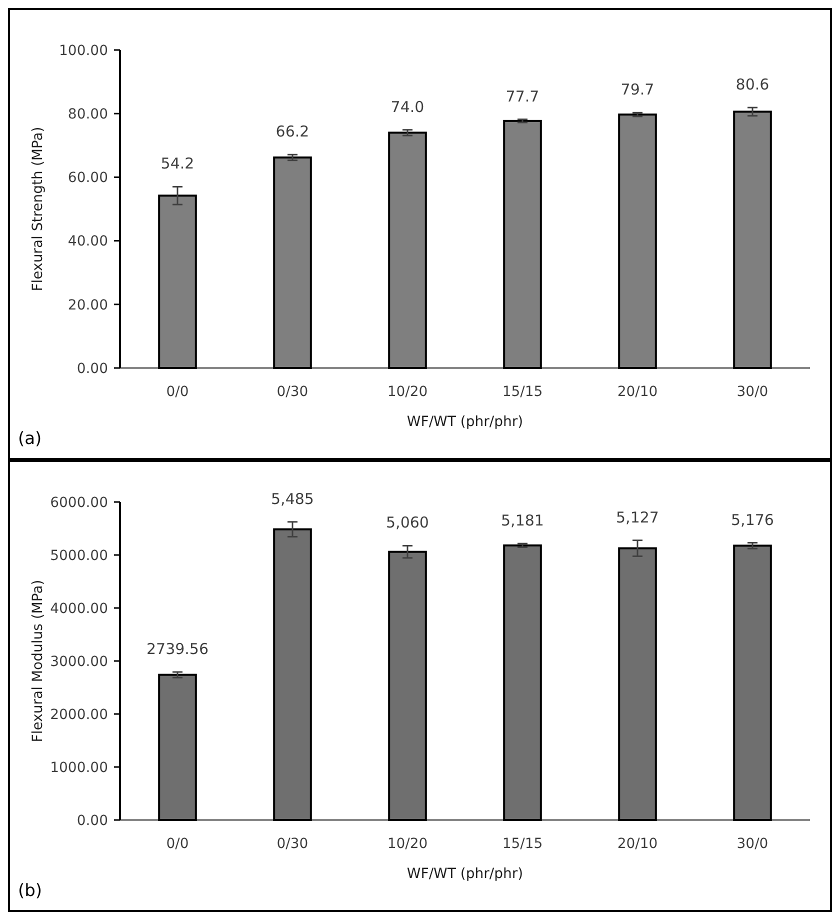  What do you see at coordinates (522, 521) in the screenshot?
I see `data-label: 5,181` at bounding box center [522, 521].